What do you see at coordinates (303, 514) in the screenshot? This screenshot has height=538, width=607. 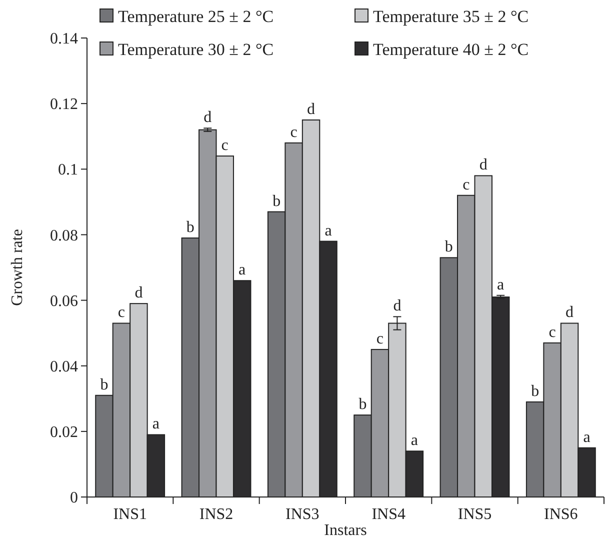 I see `x-tick-label: INS3` at bounding box center [303, 514].